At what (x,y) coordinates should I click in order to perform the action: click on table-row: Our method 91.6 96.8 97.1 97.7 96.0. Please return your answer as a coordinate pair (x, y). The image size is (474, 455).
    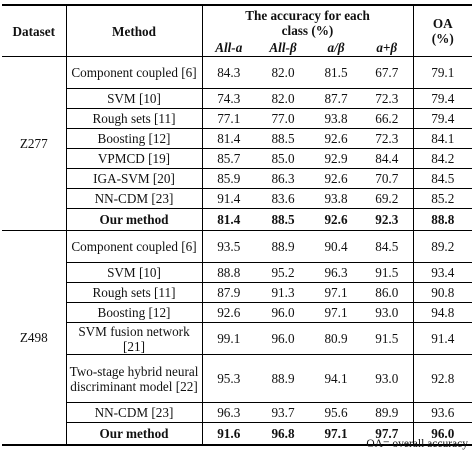
    Looking at the image, I should click on (237, 434).